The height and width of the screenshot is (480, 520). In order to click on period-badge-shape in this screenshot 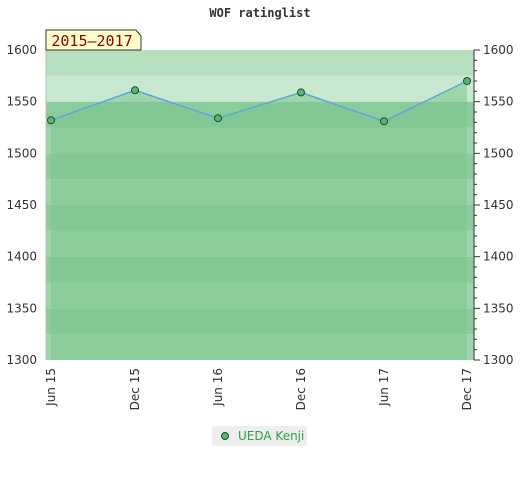, I will do `click(93, 40)`.